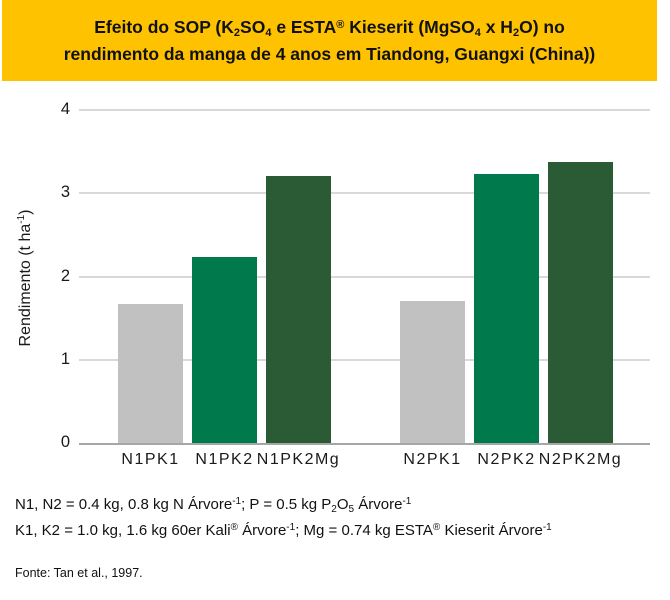  Describe the element at coordinates (364, 276) in the screenshot. I see `gridline-y2` at that location.